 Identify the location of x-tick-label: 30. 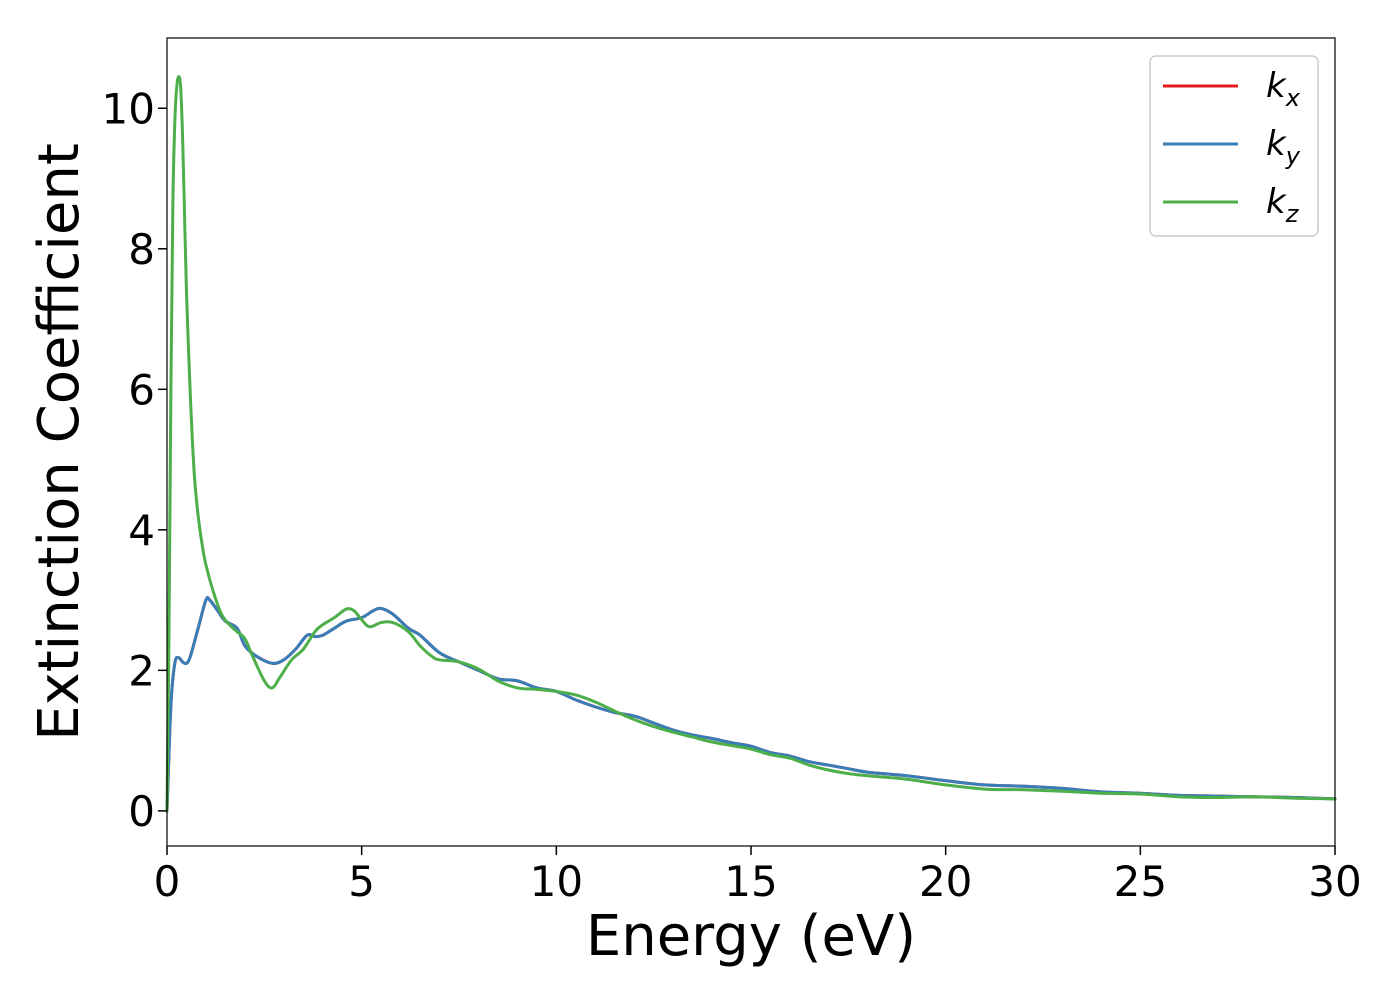
(1334, 881).